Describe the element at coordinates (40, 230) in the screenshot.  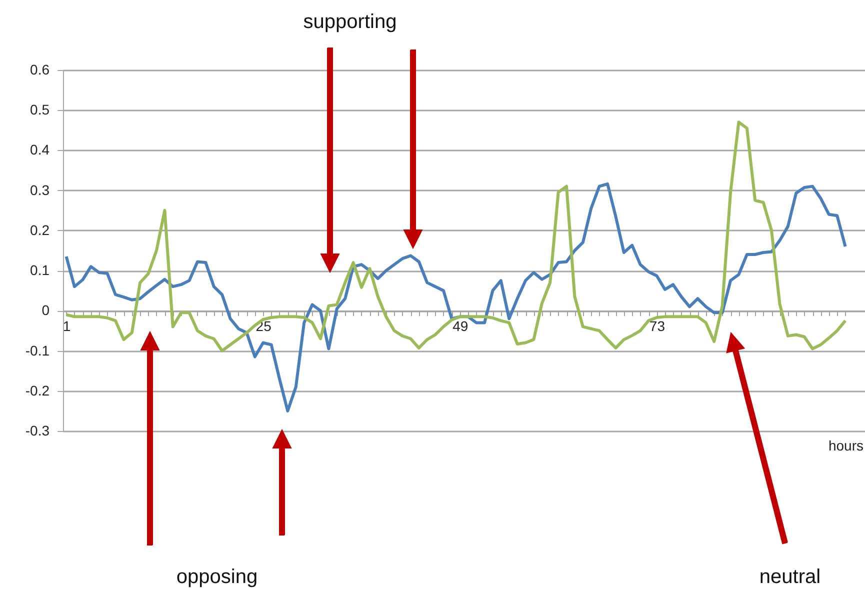
I see `y-tick-label: 0.2` at that location.